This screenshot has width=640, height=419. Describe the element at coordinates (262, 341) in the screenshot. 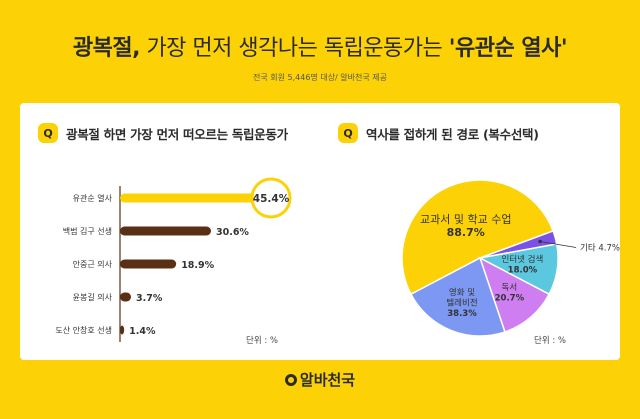

I see `left-unit-label: 단위 : %` at that location.